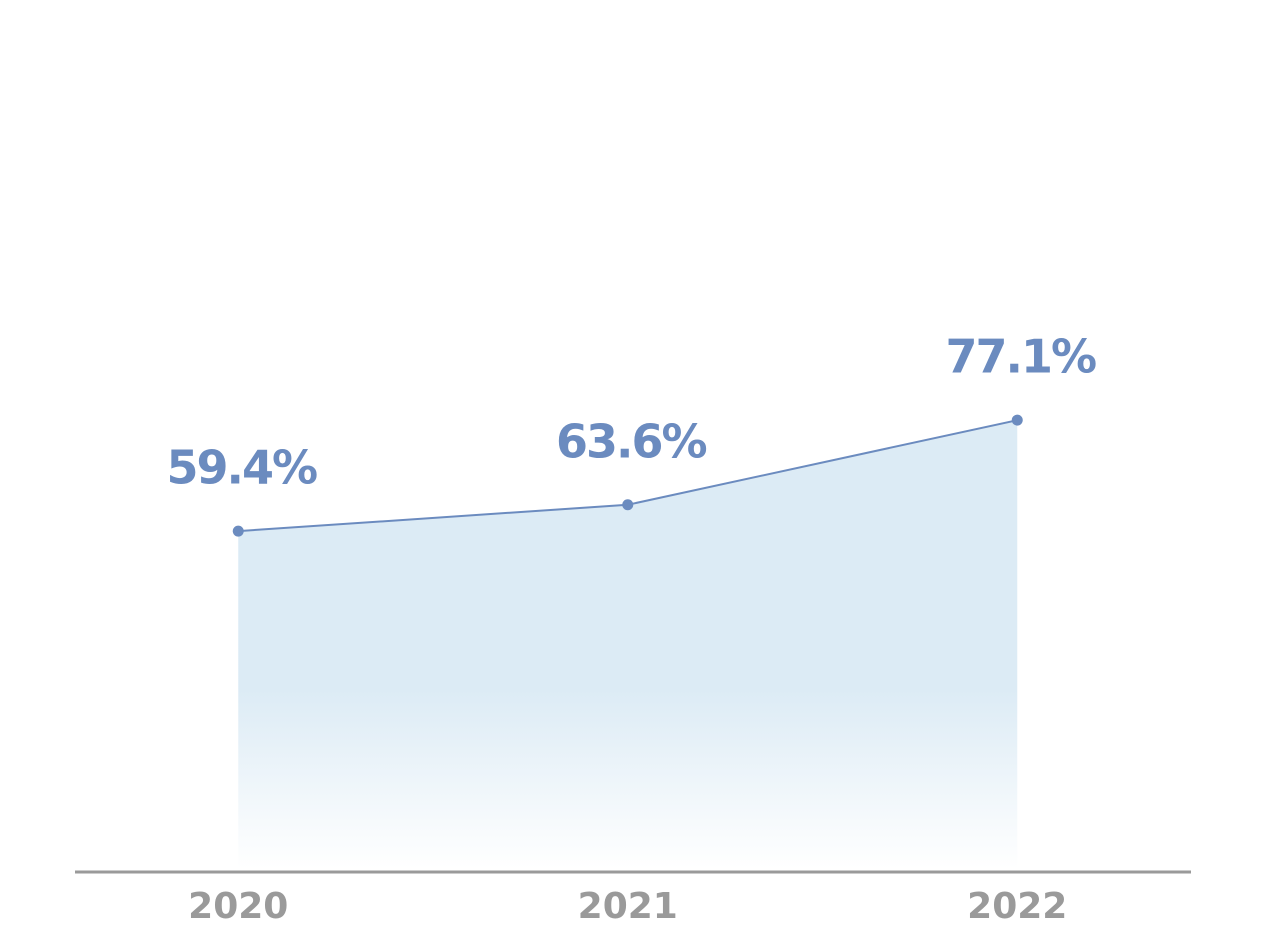  I want to click on value-label: 63.6%, so click(631, 441).